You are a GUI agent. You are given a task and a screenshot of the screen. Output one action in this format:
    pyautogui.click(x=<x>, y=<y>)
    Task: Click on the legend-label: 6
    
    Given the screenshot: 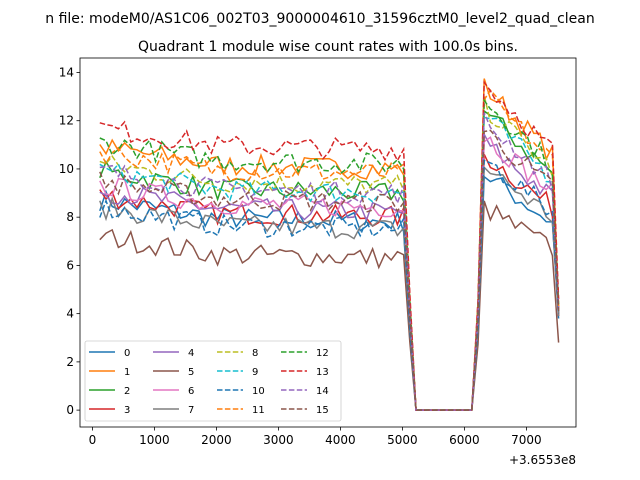 What is the action you would take?
    pyautogui.click(x=191, y=391)
    